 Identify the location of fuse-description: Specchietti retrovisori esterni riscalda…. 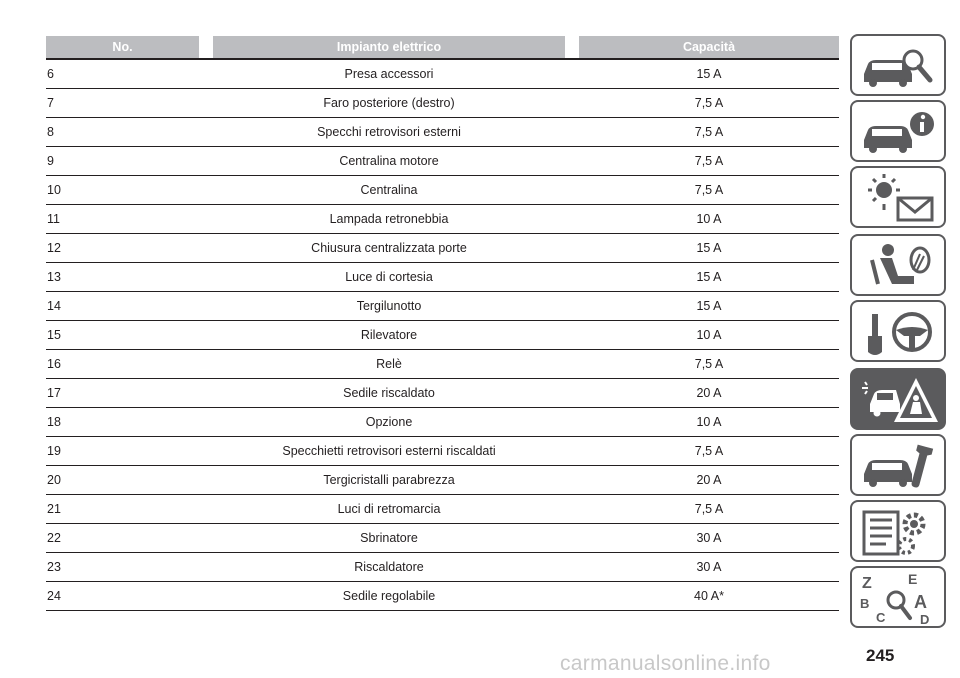
(389, 451).